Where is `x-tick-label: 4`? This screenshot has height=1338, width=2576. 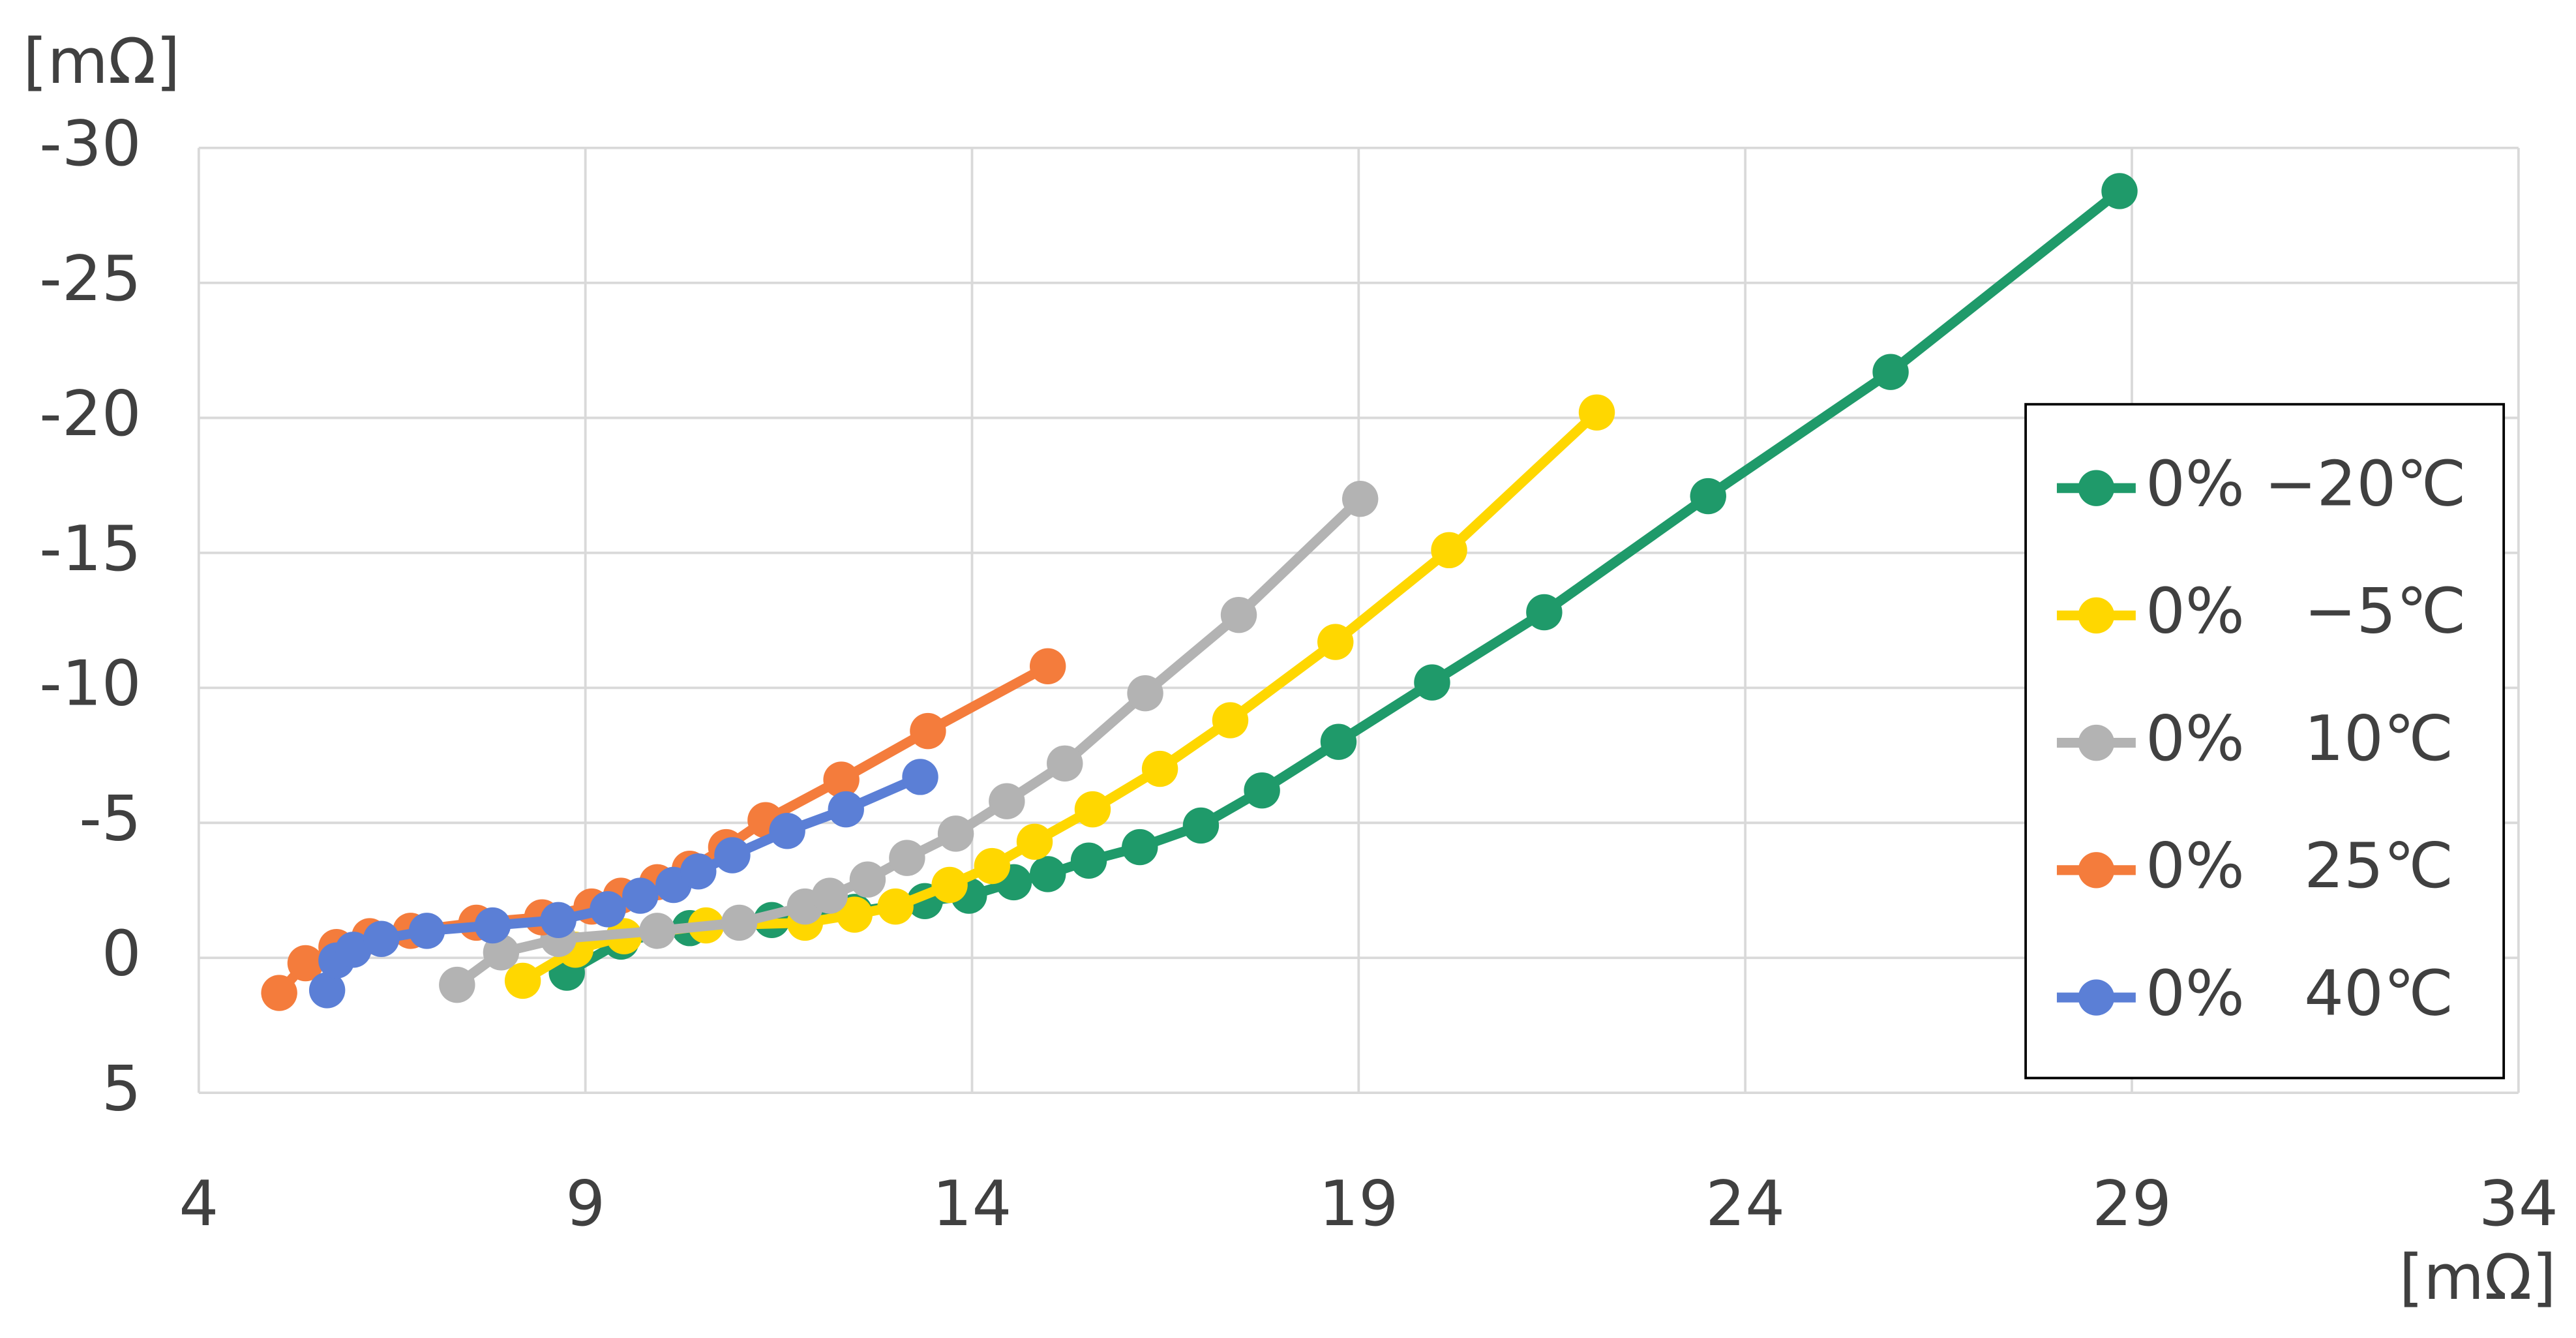 x-tick-label: 4 is located at coordinates (198, 1203).